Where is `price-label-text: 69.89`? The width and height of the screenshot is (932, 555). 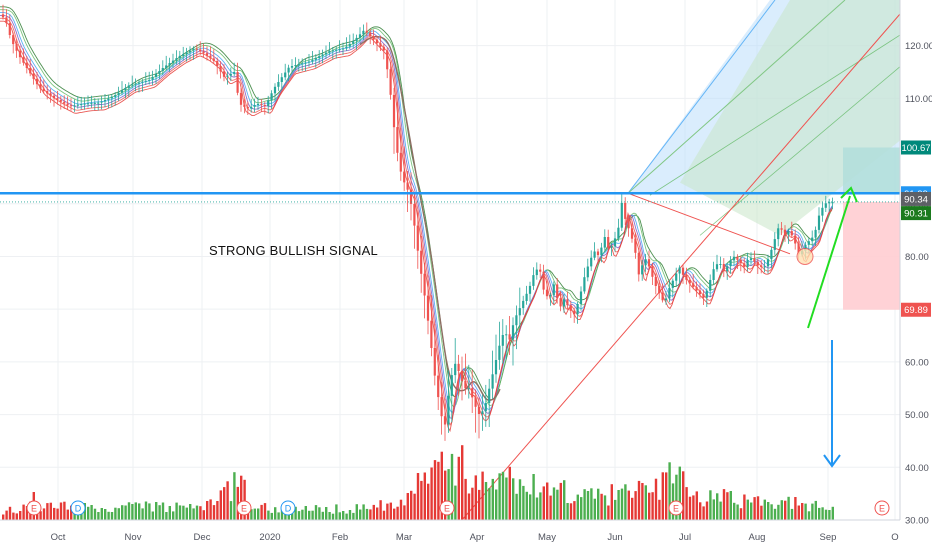
price-label-text: 69.89 is located at coordinates (916, 310).